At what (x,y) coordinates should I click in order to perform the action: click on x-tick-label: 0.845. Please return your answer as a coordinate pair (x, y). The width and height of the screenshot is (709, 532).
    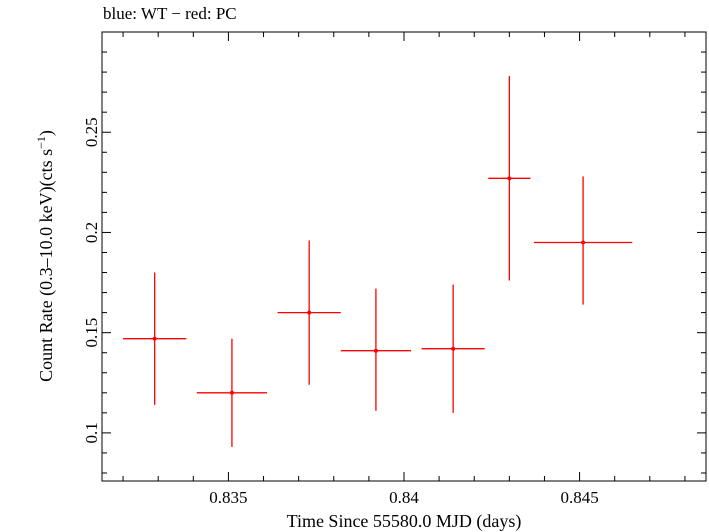
    Looking at the image, I should click on (579, 497).